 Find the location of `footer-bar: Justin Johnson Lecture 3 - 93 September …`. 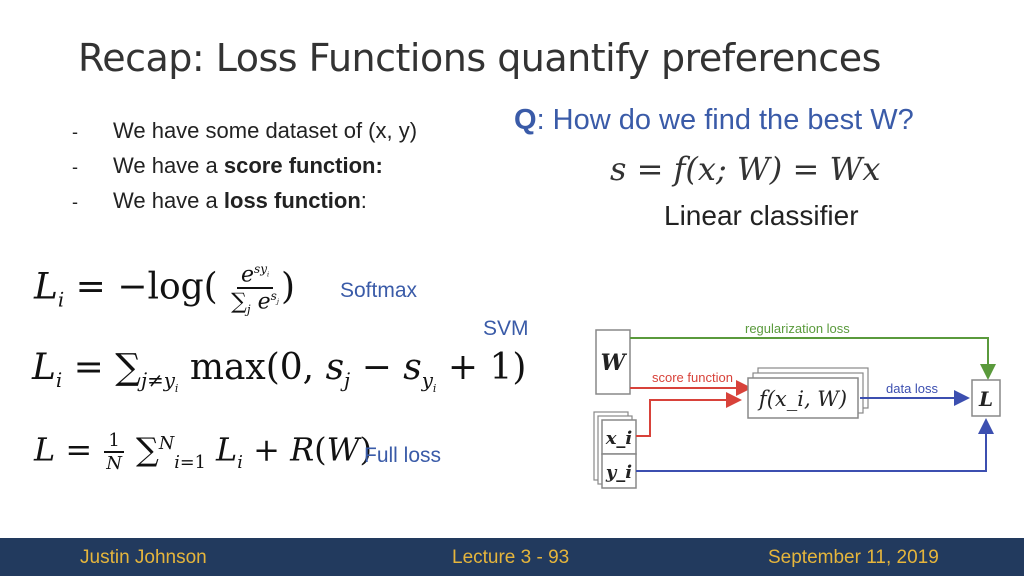

footer-bar: Justin Johnson Lecture 3 - 93 September … is located at coordinates (512, 557).